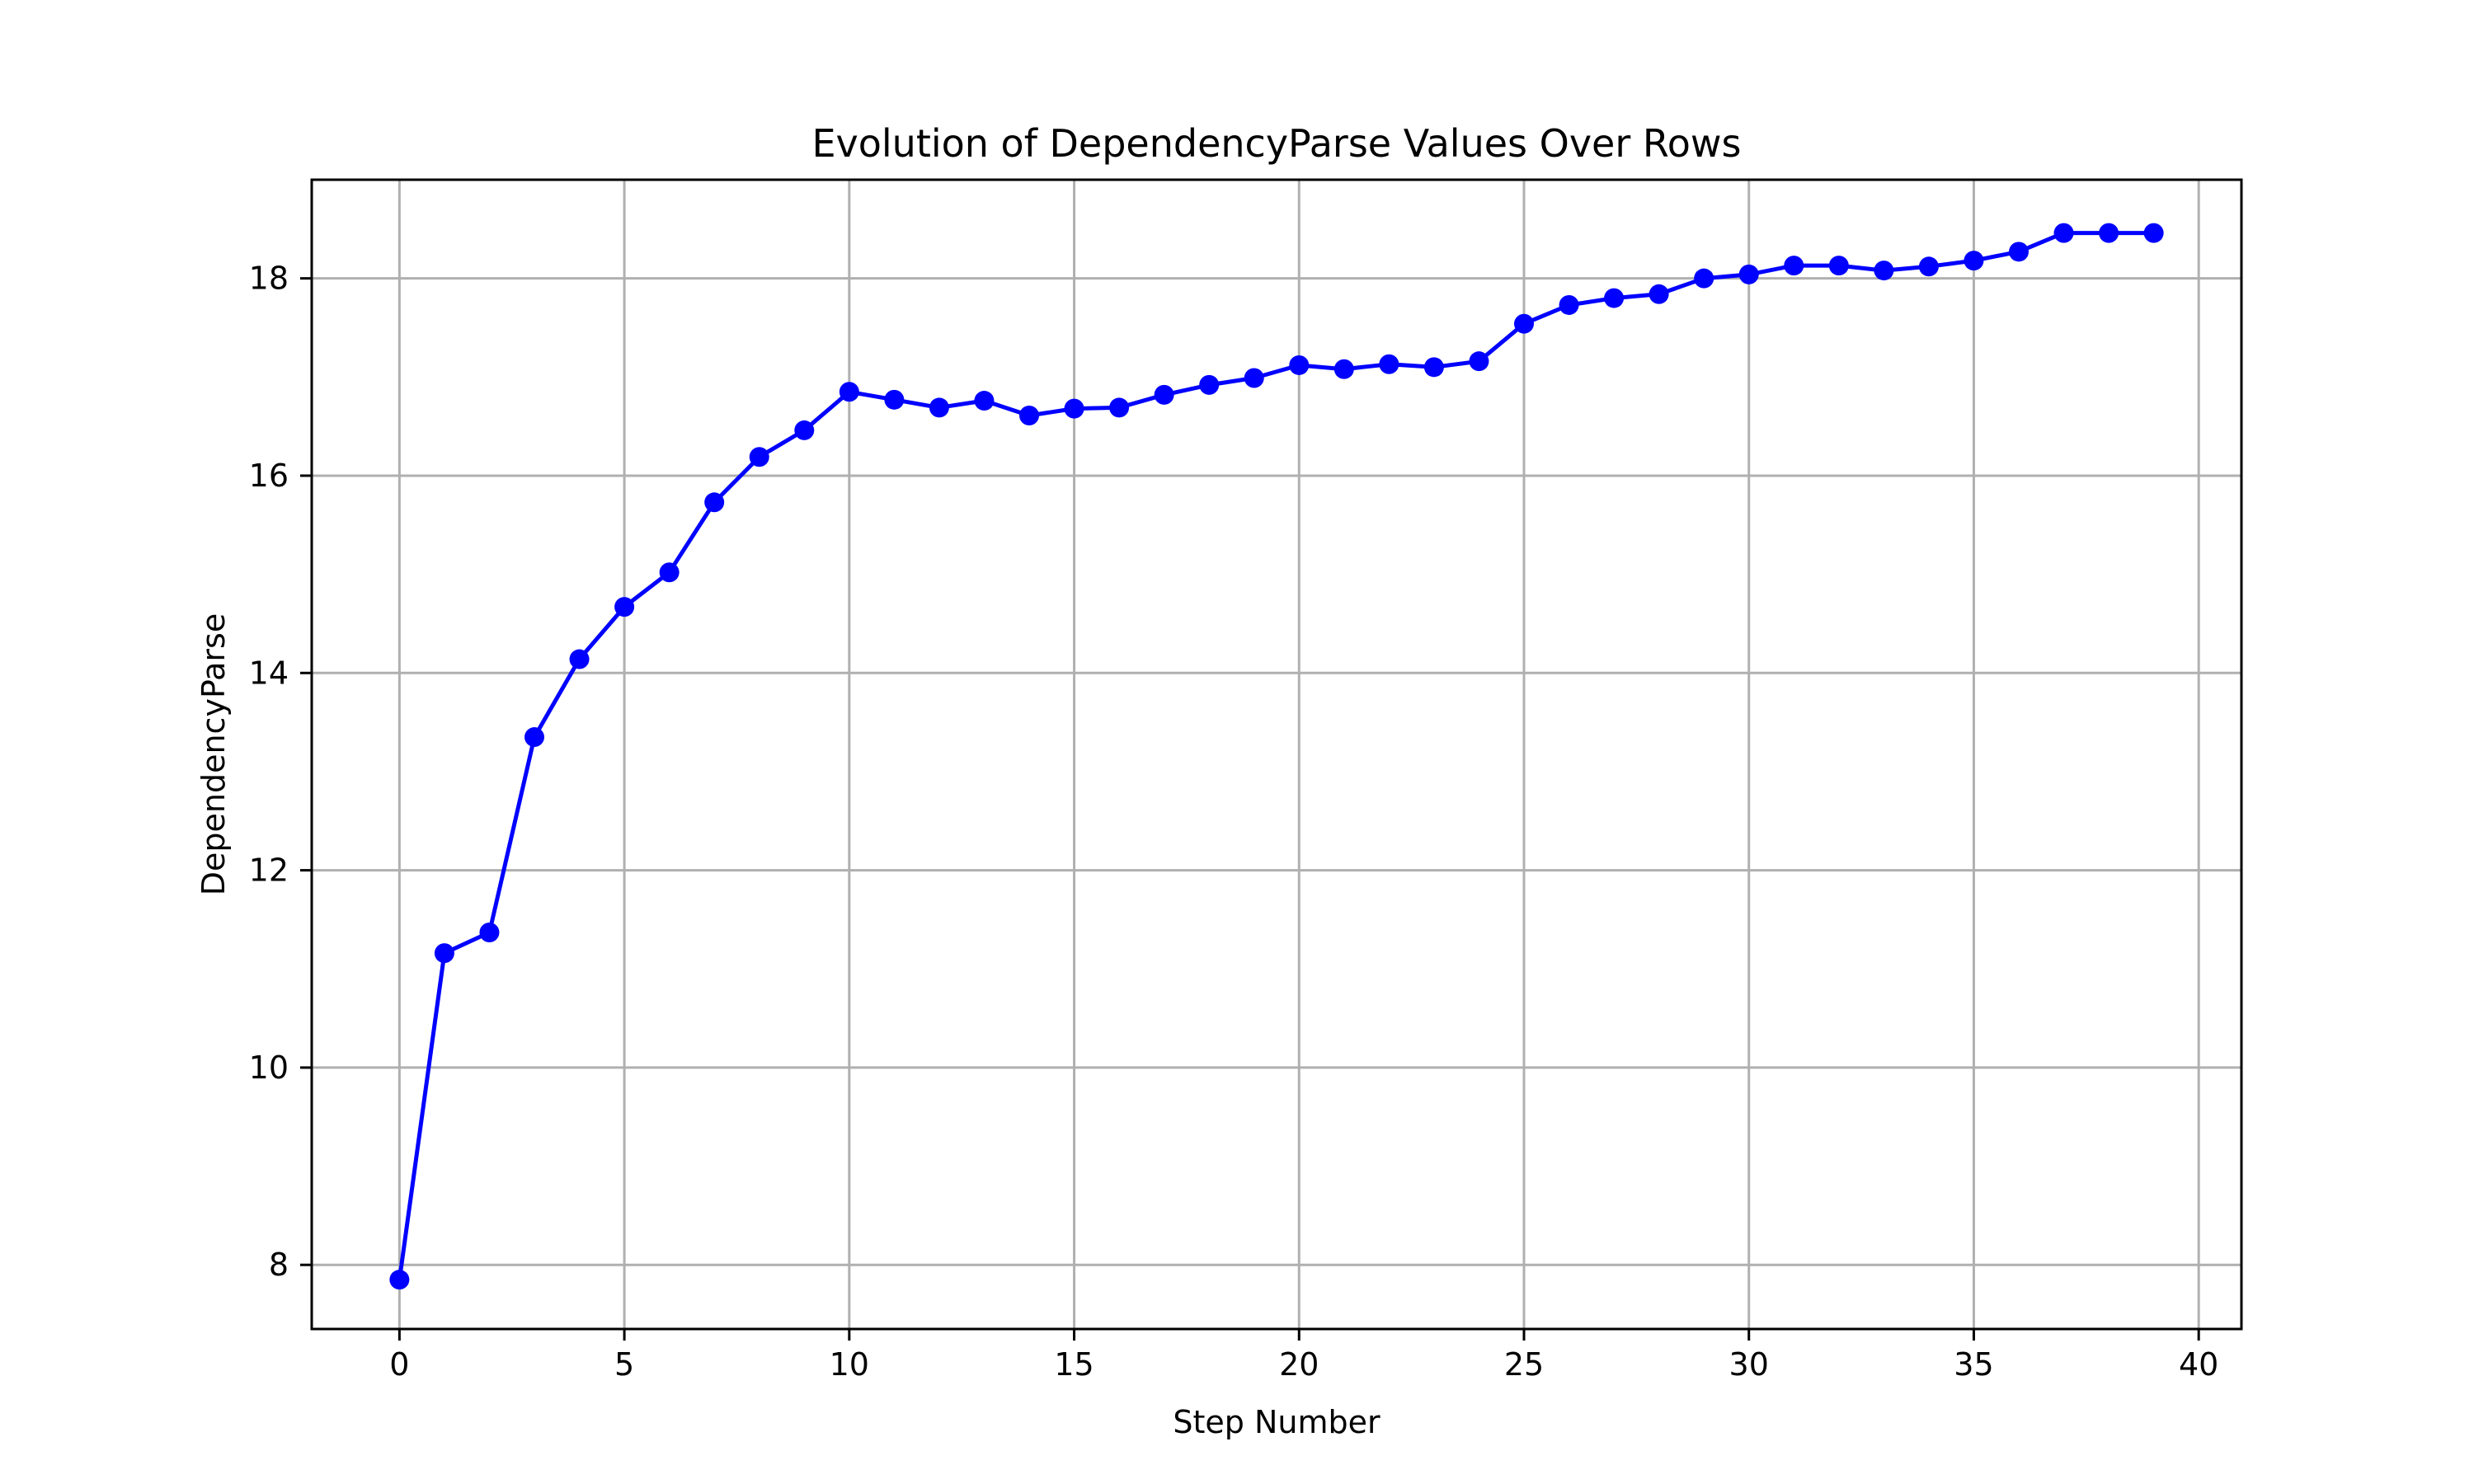  I want to click on x-tick-label: 40, so click(2198, 1364).